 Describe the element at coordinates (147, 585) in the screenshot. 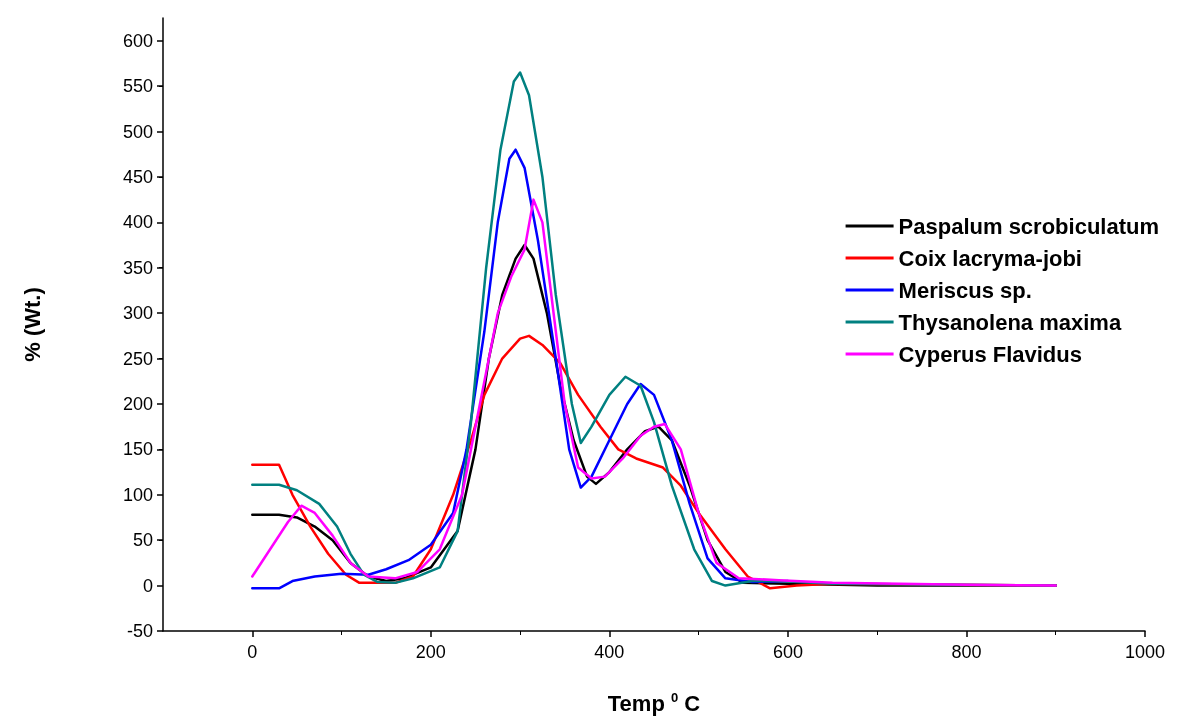

I see `y-tick-label: 0` at that location.